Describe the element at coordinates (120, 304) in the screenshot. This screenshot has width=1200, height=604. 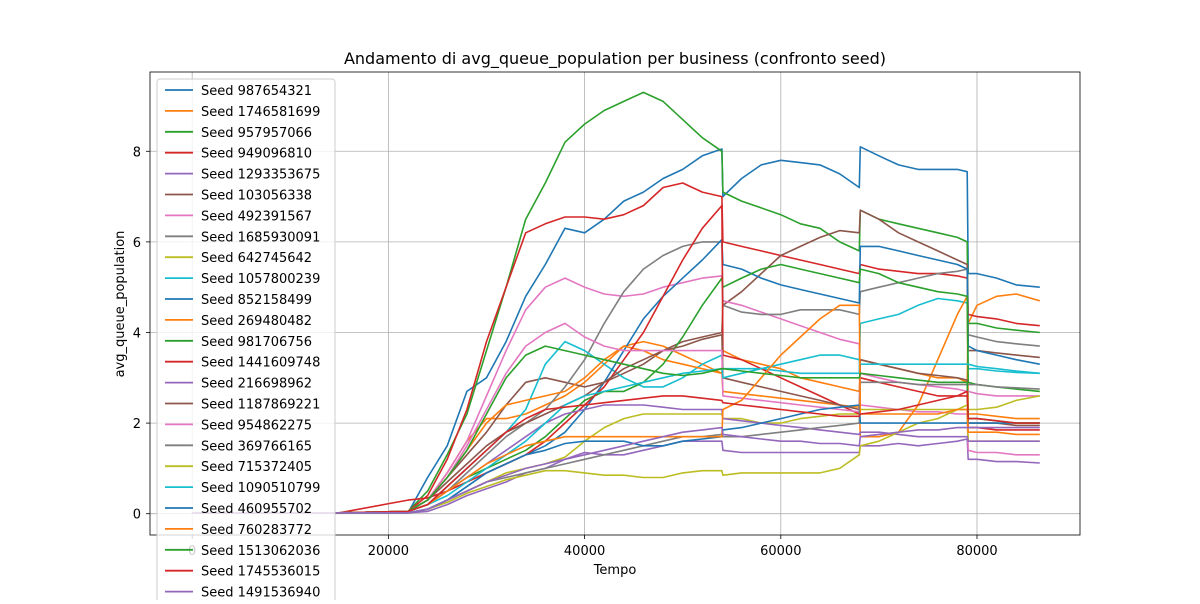
I see `y-axis-label: avg_queue_population` at that location.